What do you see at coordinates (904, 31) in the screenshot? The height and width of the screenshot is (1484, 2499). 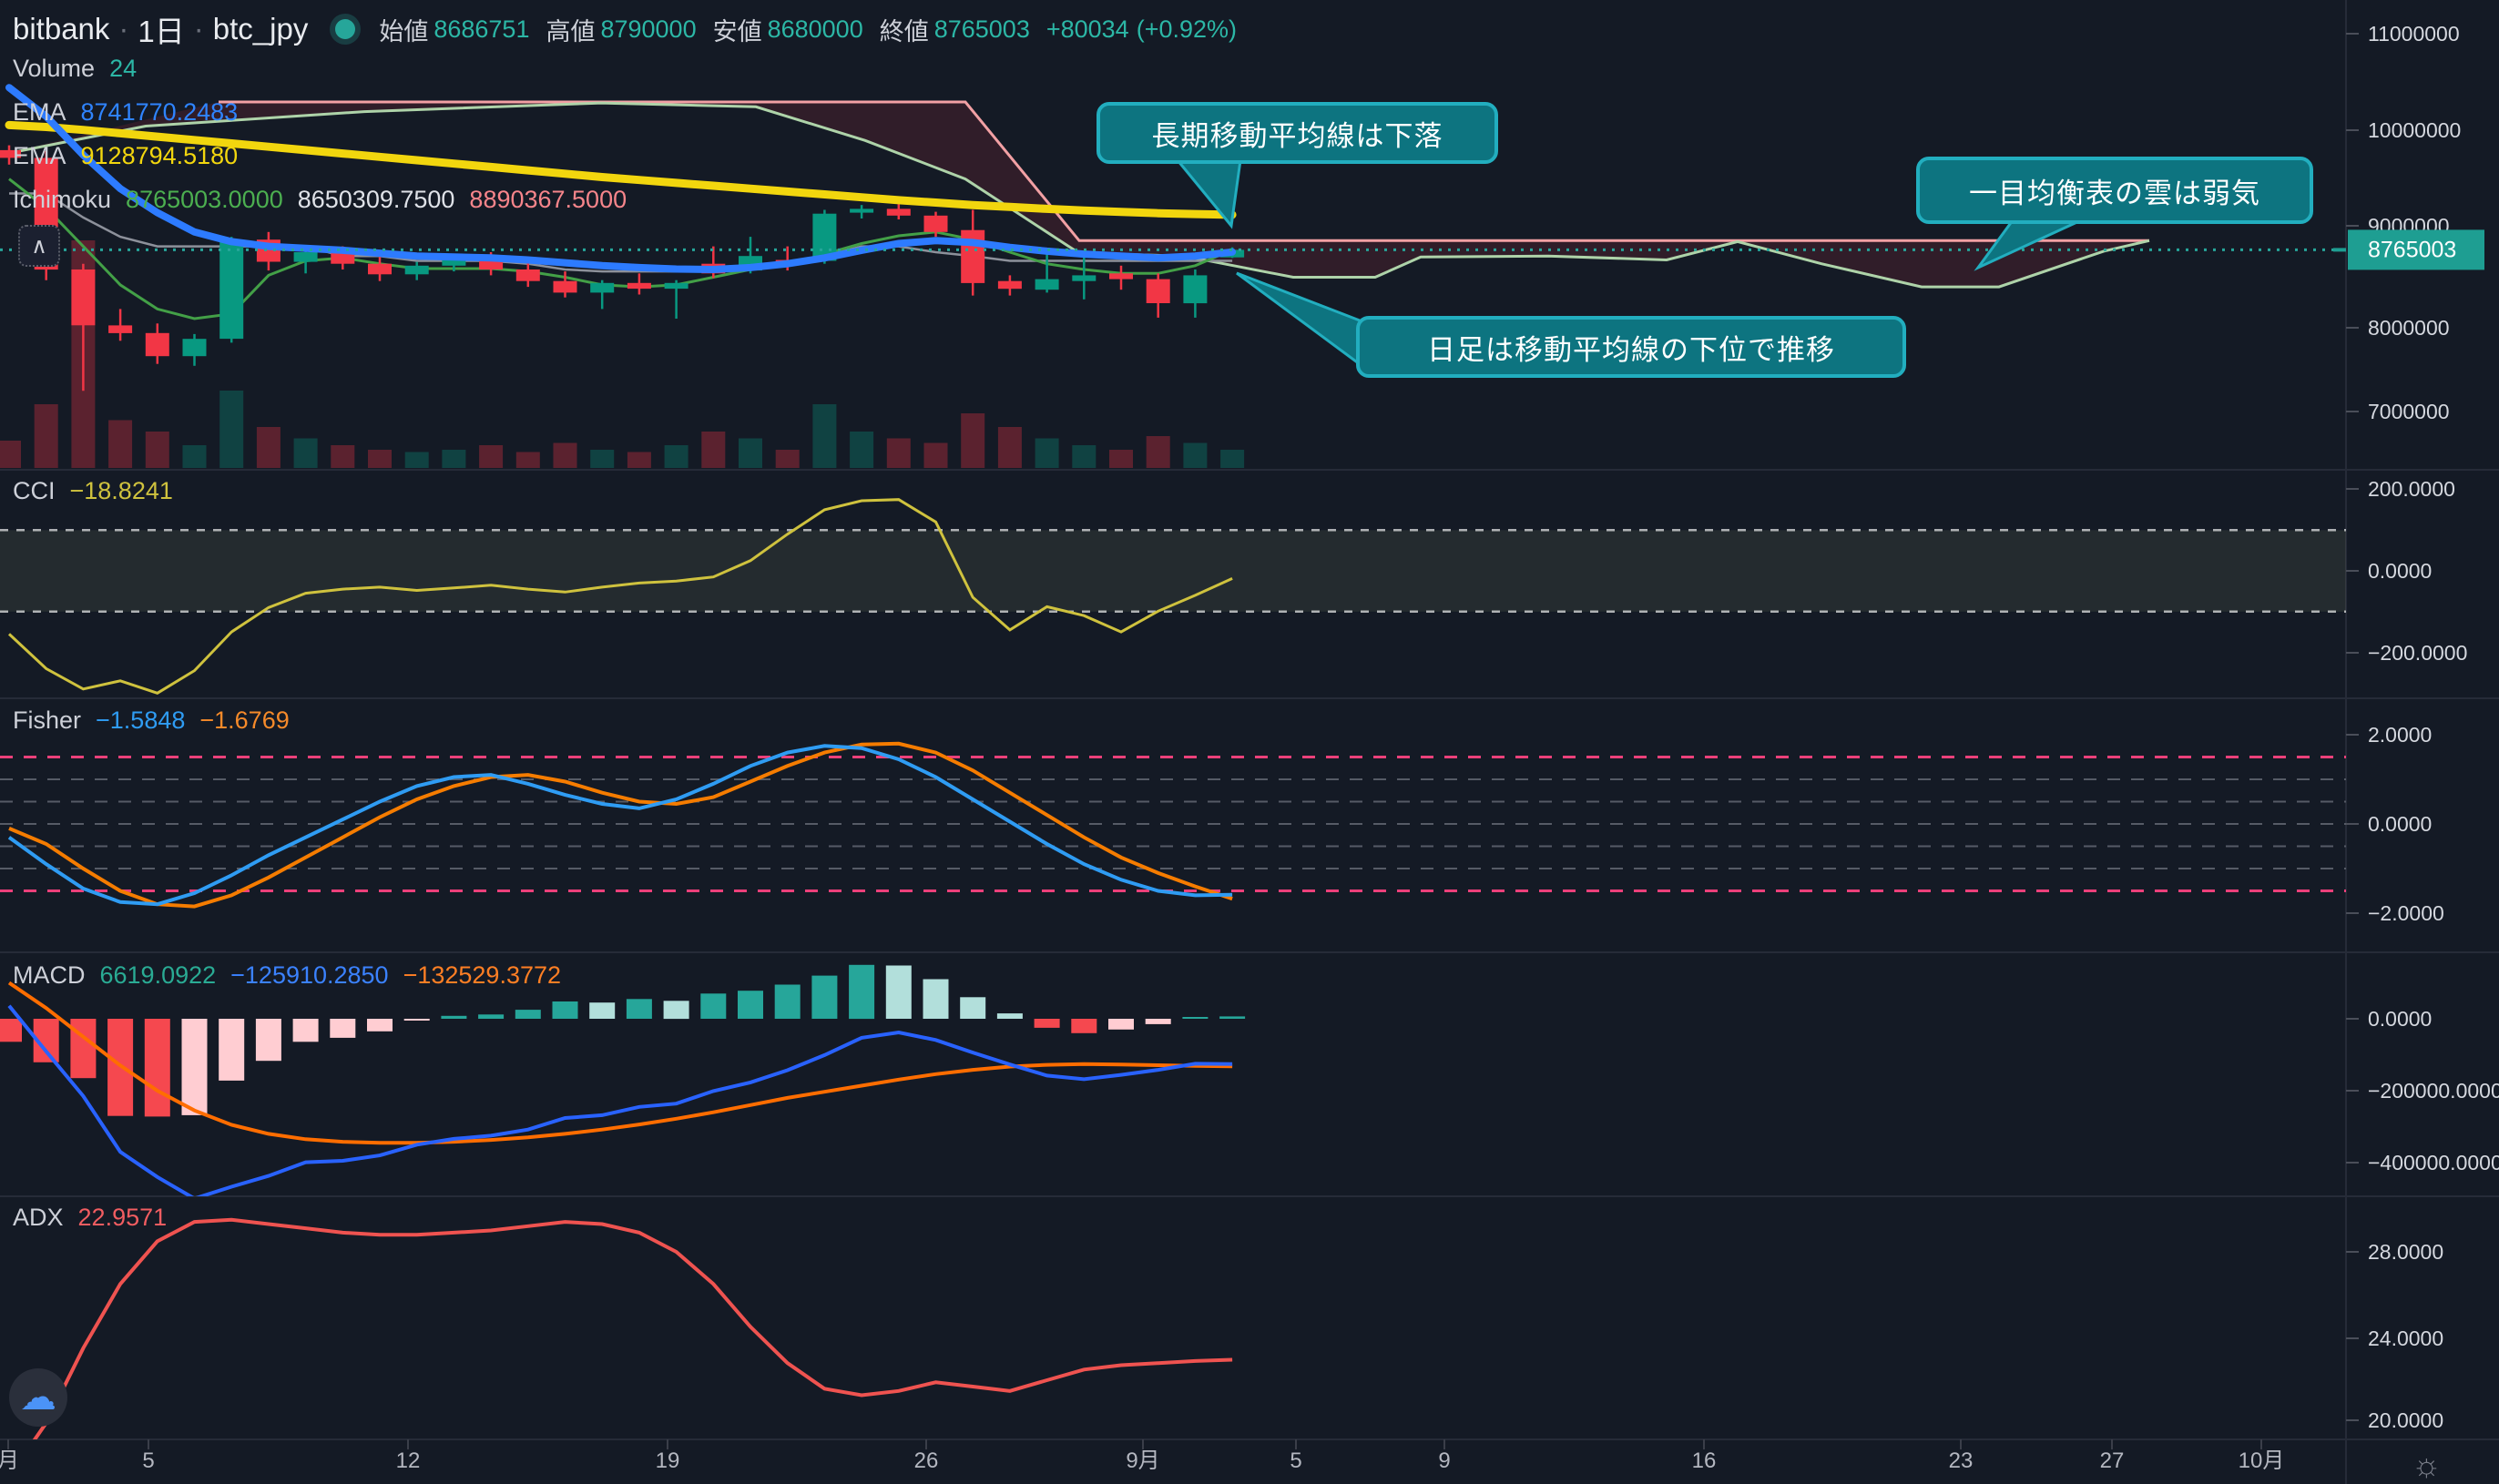 I see `close-label: 終値` at bounding box center [904, 31].